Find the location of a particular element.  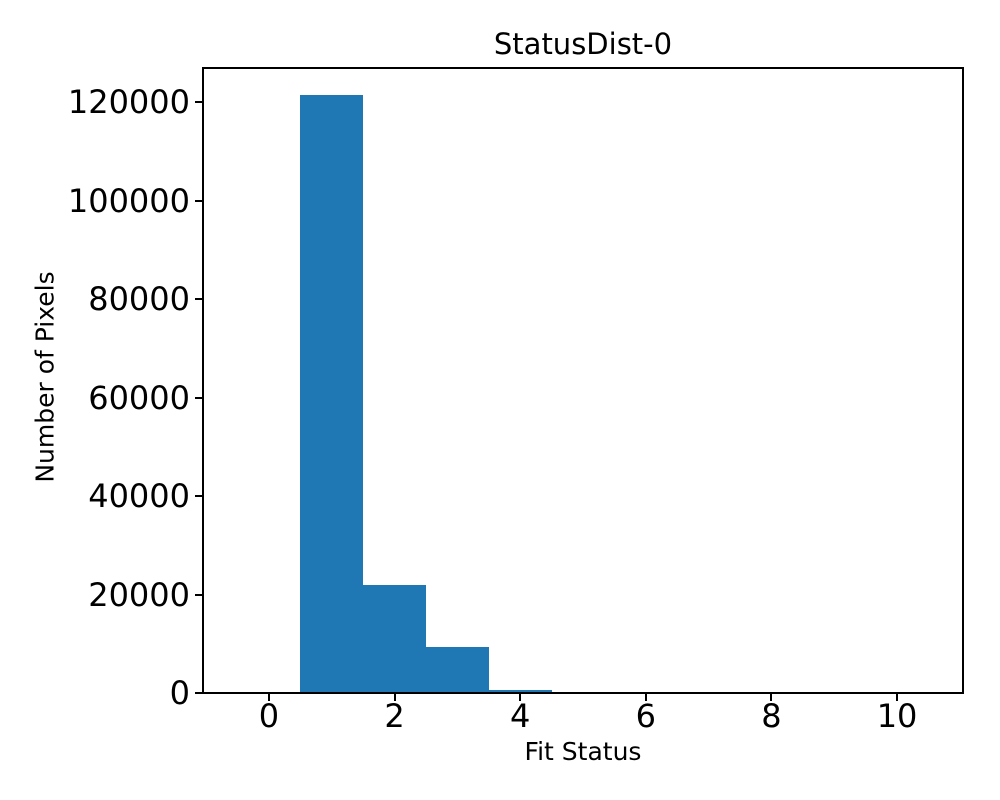

y-tick-label: 20000 is located at coordinates (139, 594).